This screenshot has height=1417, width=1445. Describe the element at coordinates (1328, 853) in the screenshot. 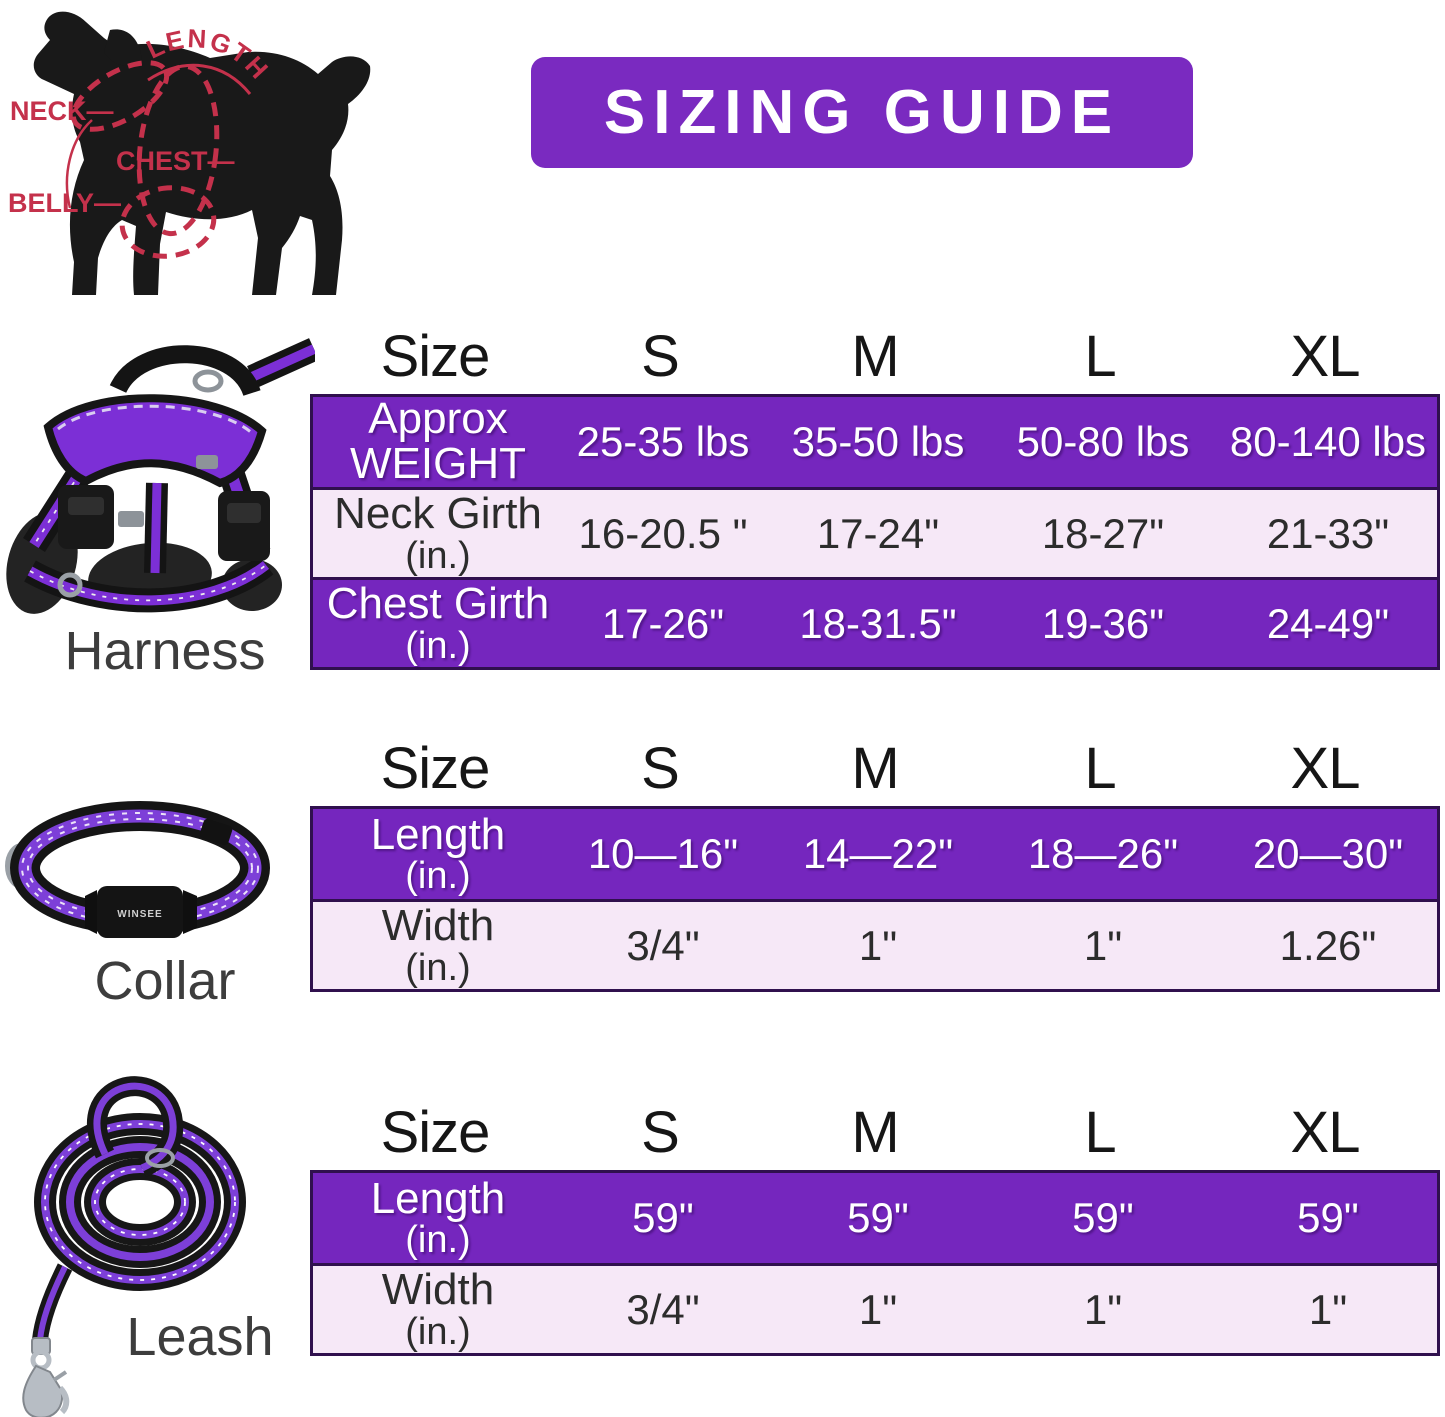

I see `value-cell: 20—30"` at that location.